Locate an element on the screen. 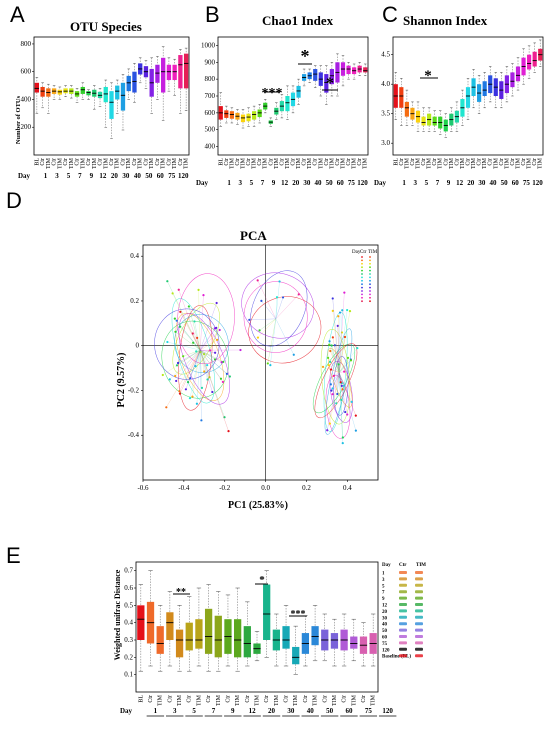  significance-marker: * is located at coordinates (305, 56).